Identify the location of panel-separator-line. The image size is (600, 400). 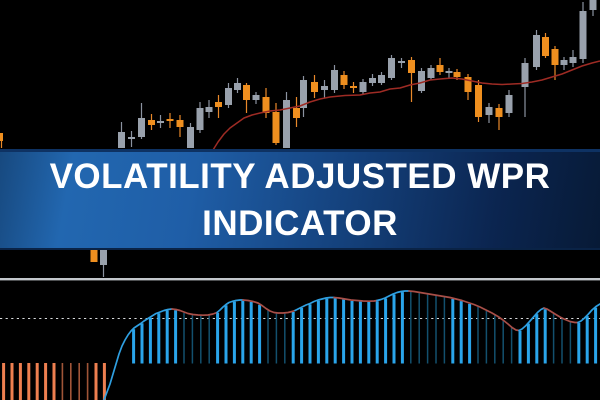
(300, 279).